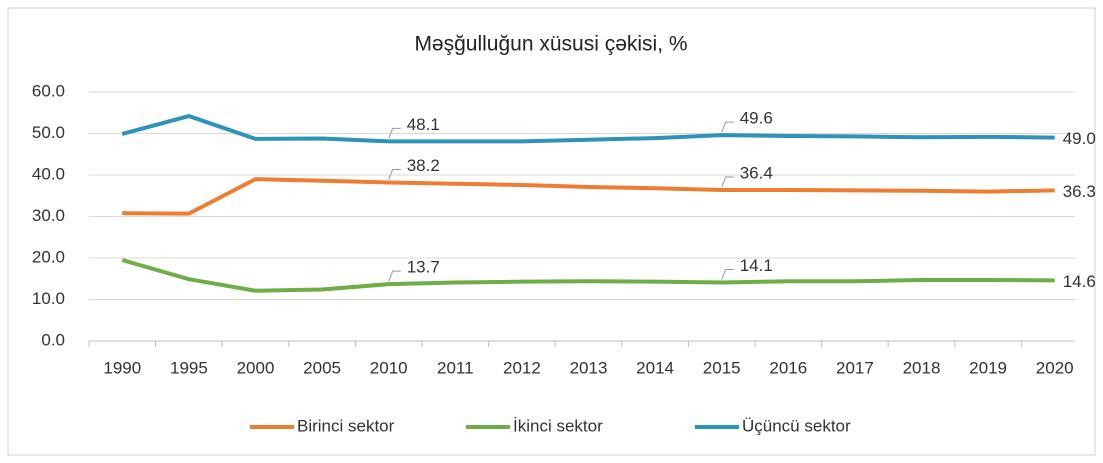 The height and width of the screenshot is (463, 1103). Describe the element at coordinates (48, 132) in the screenshot. I see `y-tick-label: 50.0` at that location.